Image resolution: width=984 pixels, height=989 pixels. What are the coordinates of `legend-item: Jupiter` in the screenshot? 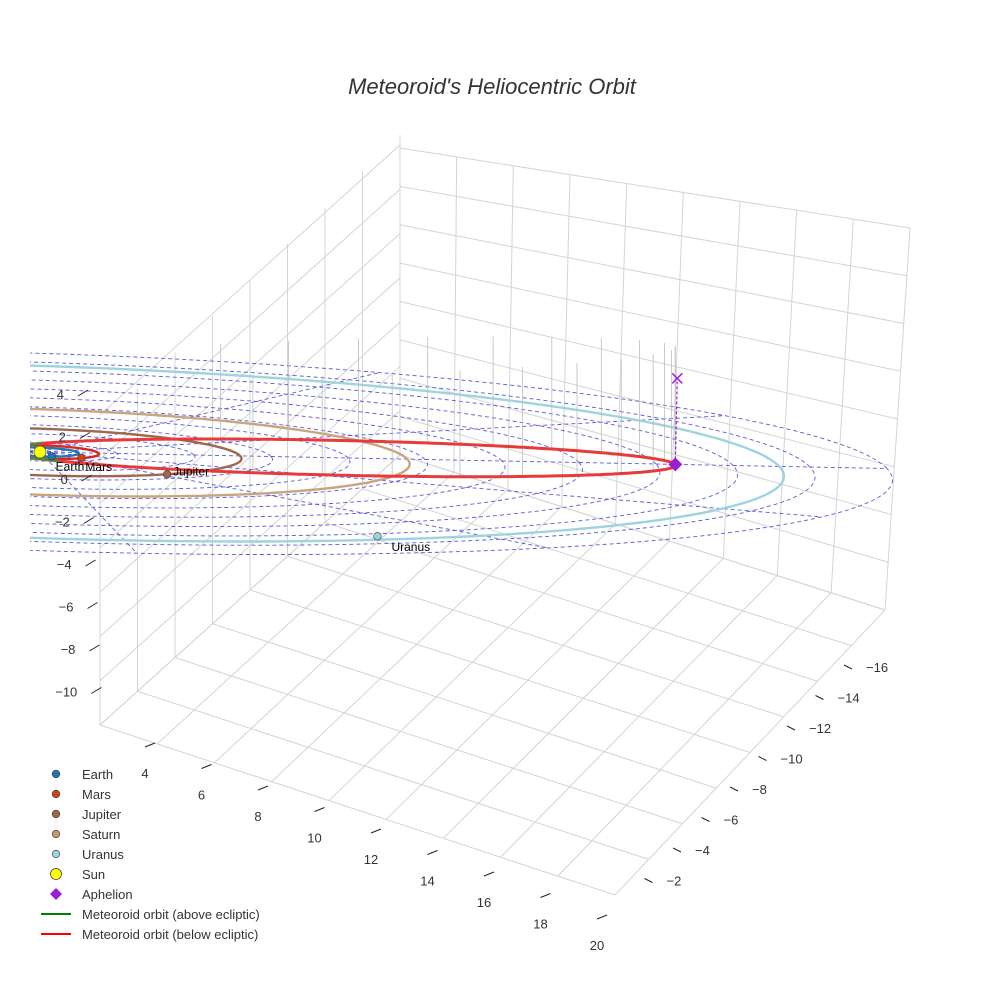 It's located at (86, 814).